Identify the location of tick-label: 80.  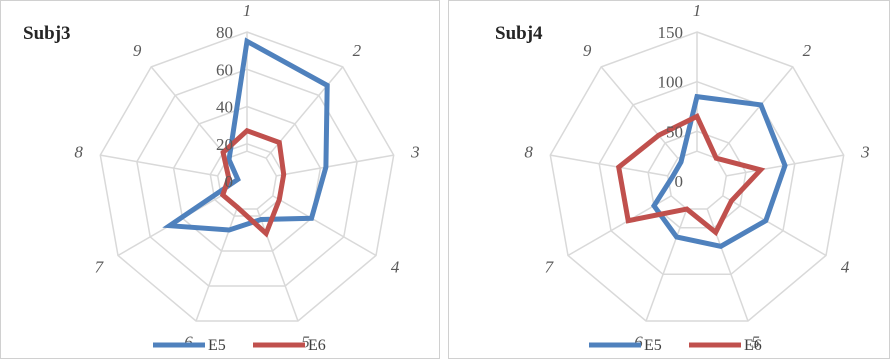
(224, 32).